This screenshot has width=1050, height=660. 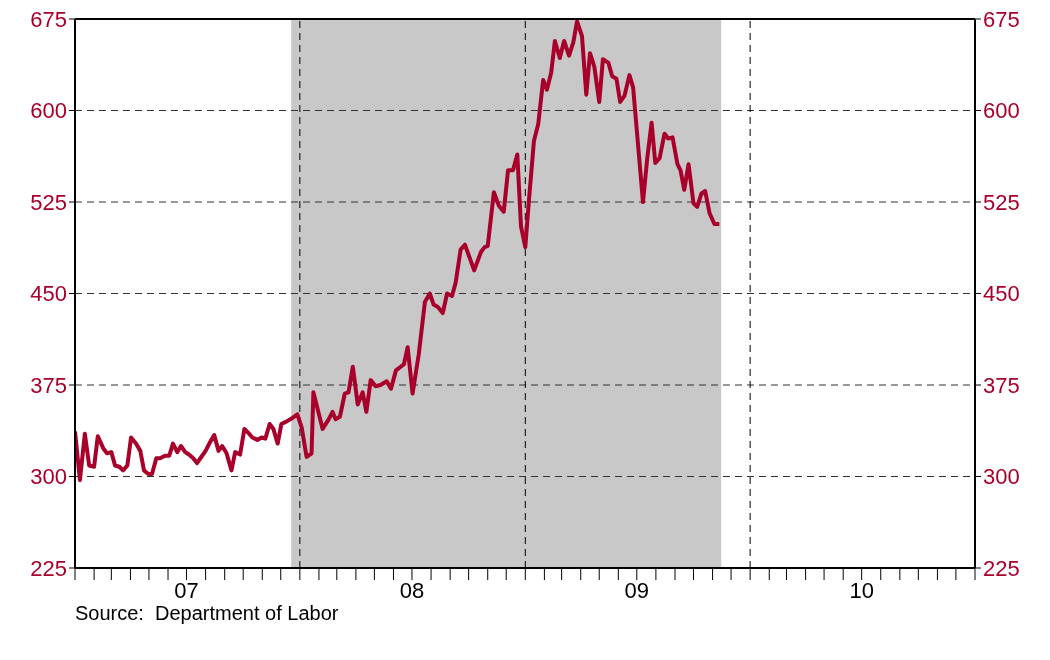 I want to click on y2-tick-label: 450, so click(x=1001, y=294).